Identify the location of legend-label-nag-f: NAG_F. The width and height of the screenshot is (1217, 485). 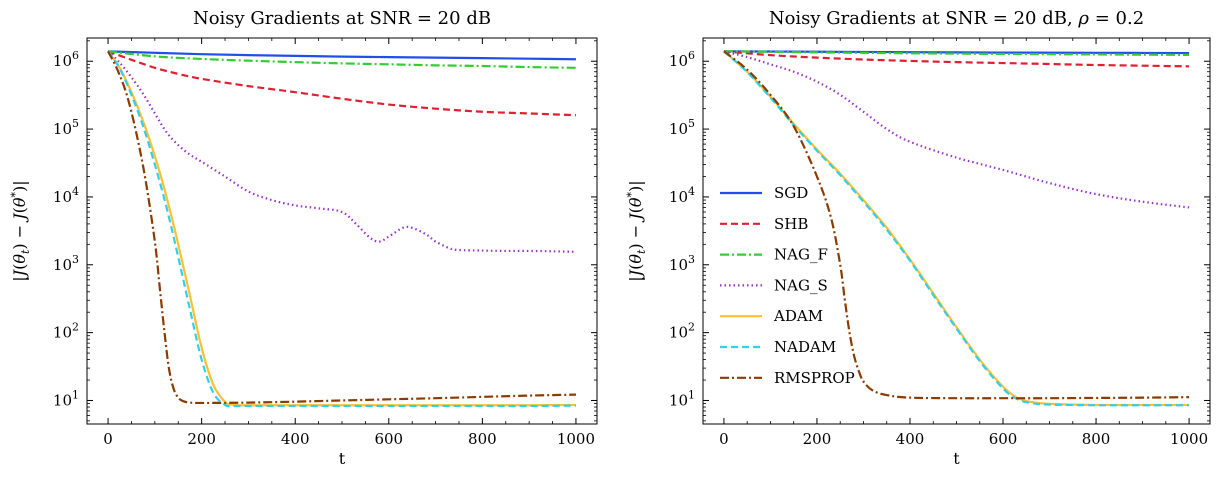
(801, 255).